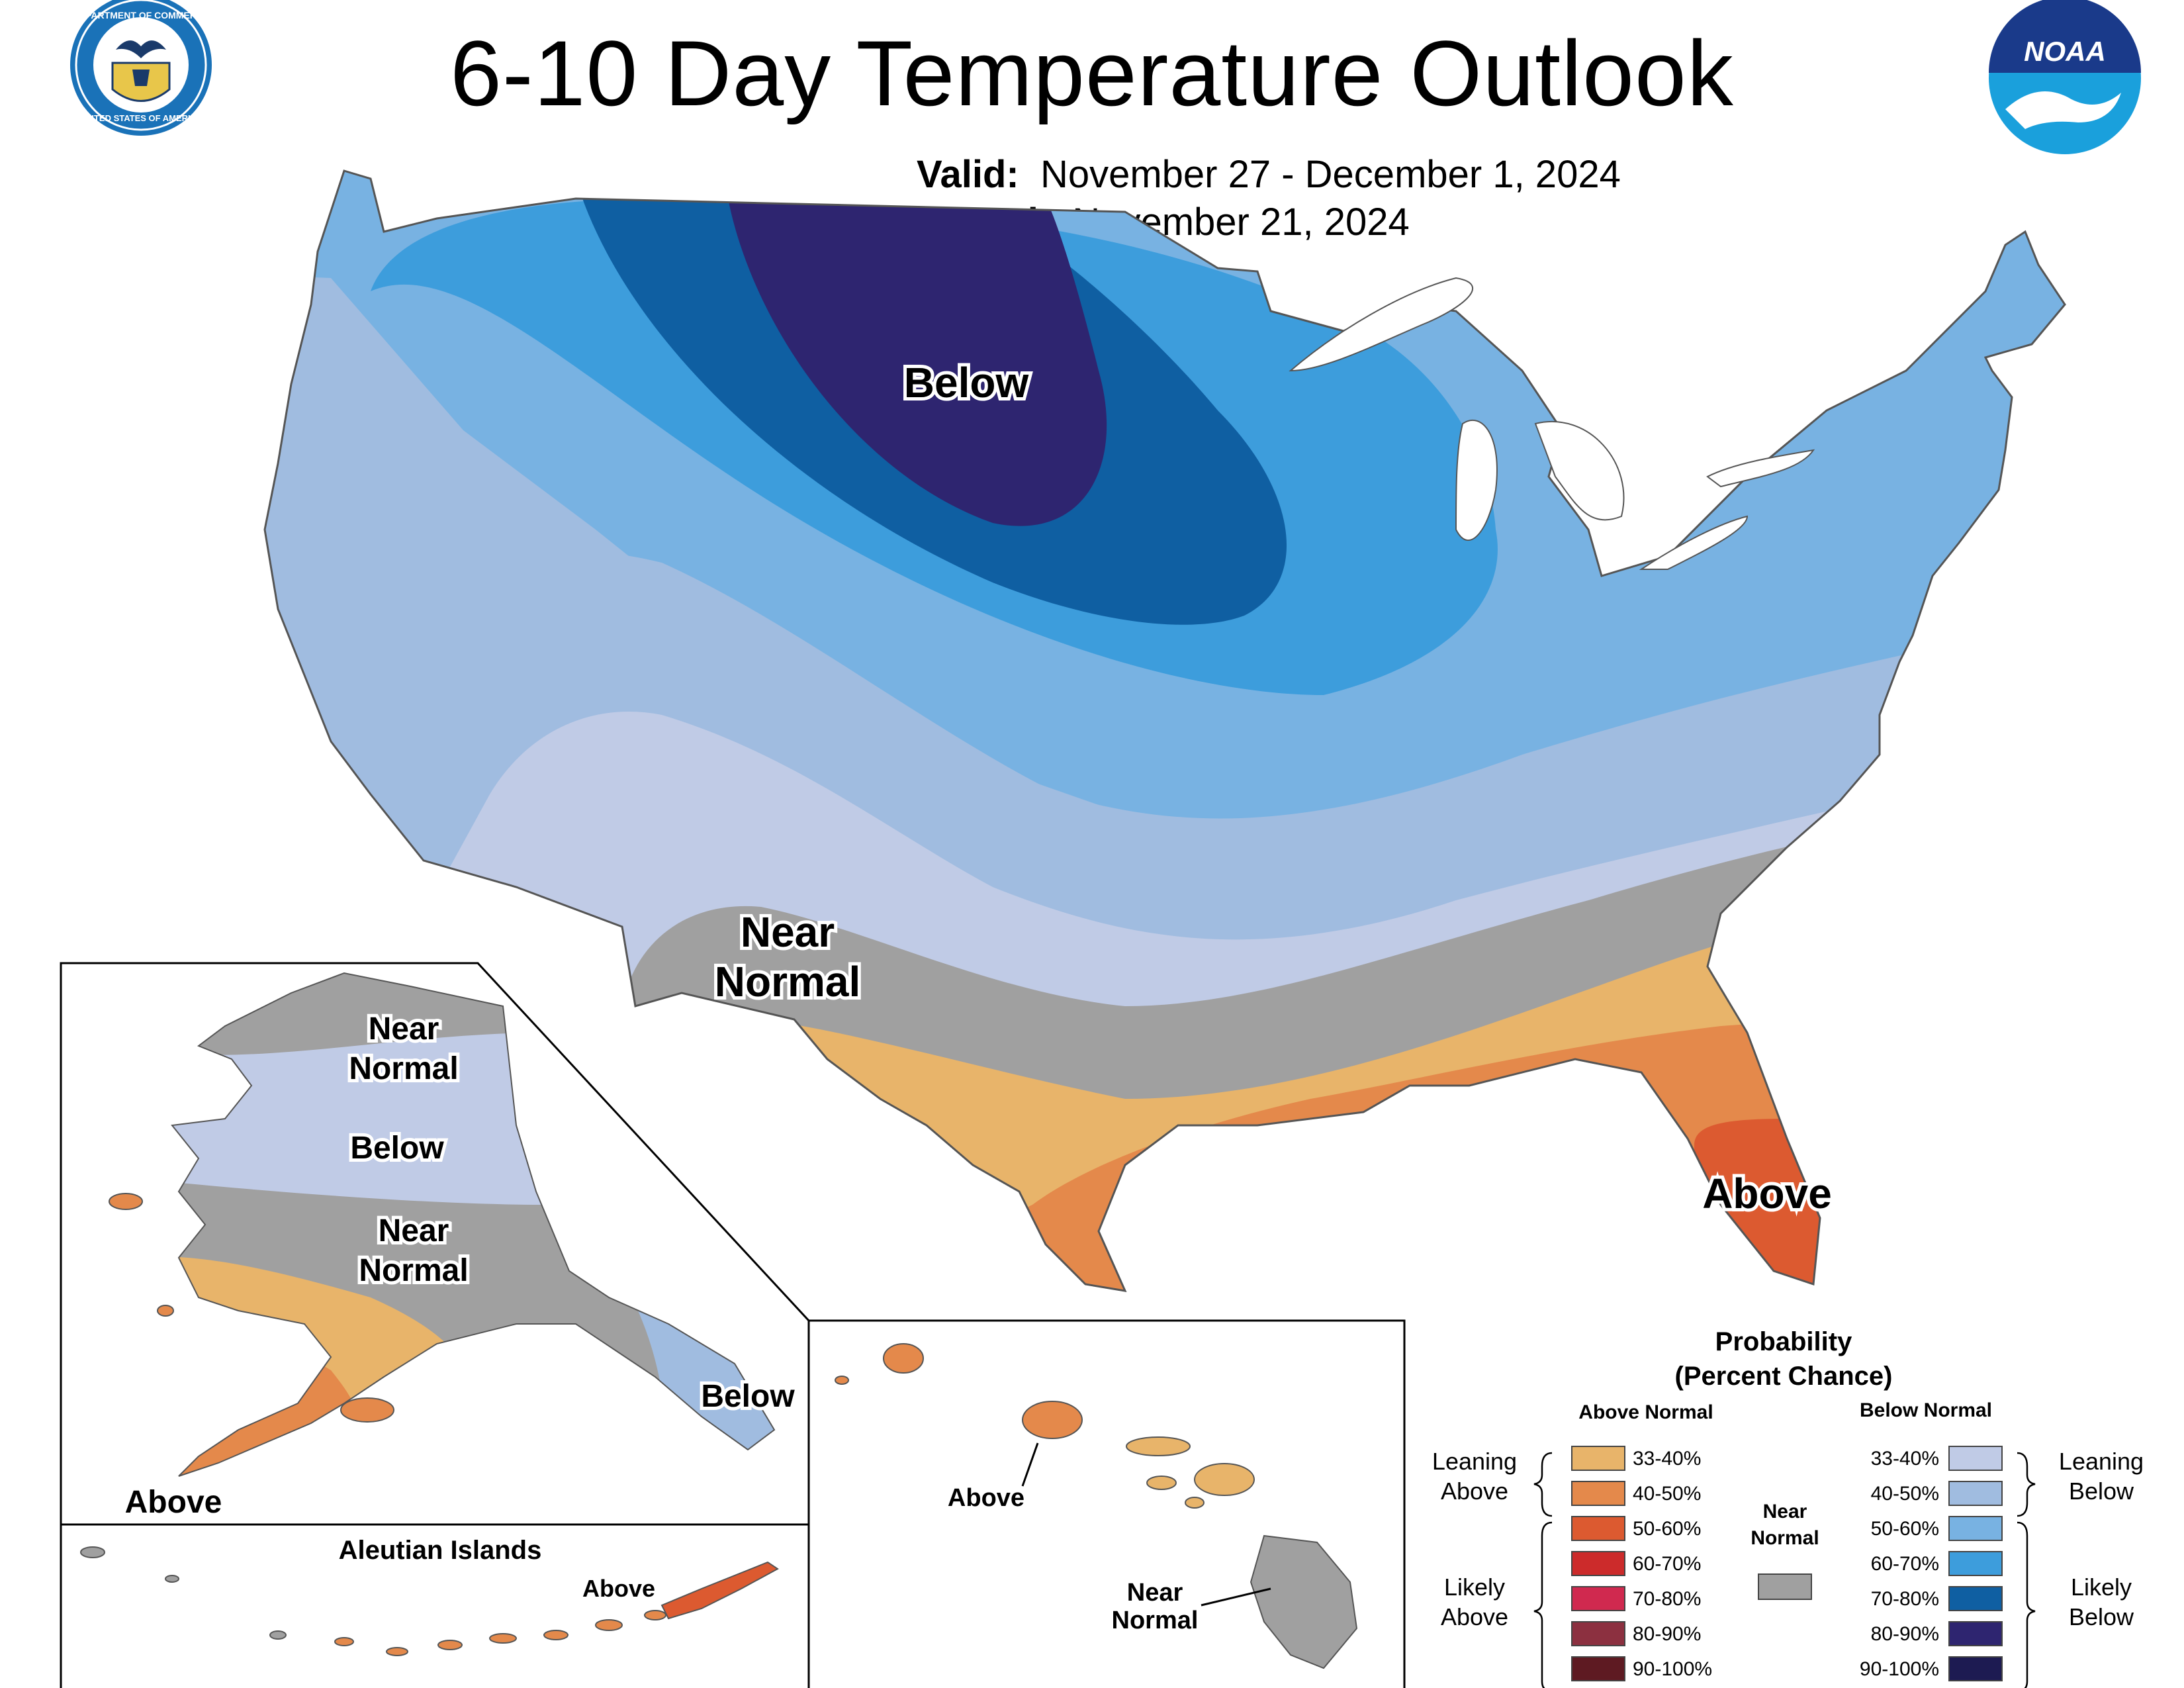 The width and height of the screenshot is (2184, 1688). What do you see at coordinates (173, 1502) in the screenshot?
I see `ak-label-above: Above` at bounding box center [173, 1502].